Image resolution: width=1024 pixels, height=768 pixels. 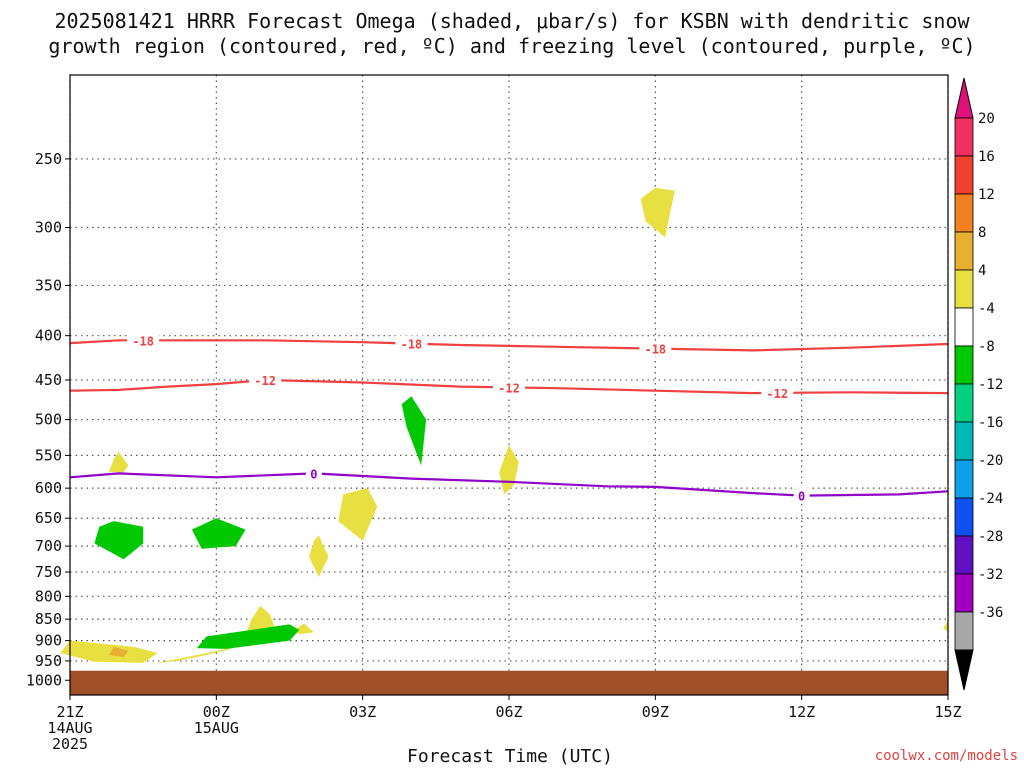 I want to click on x-tick-label: 03Z, so click(x=362, y=712).